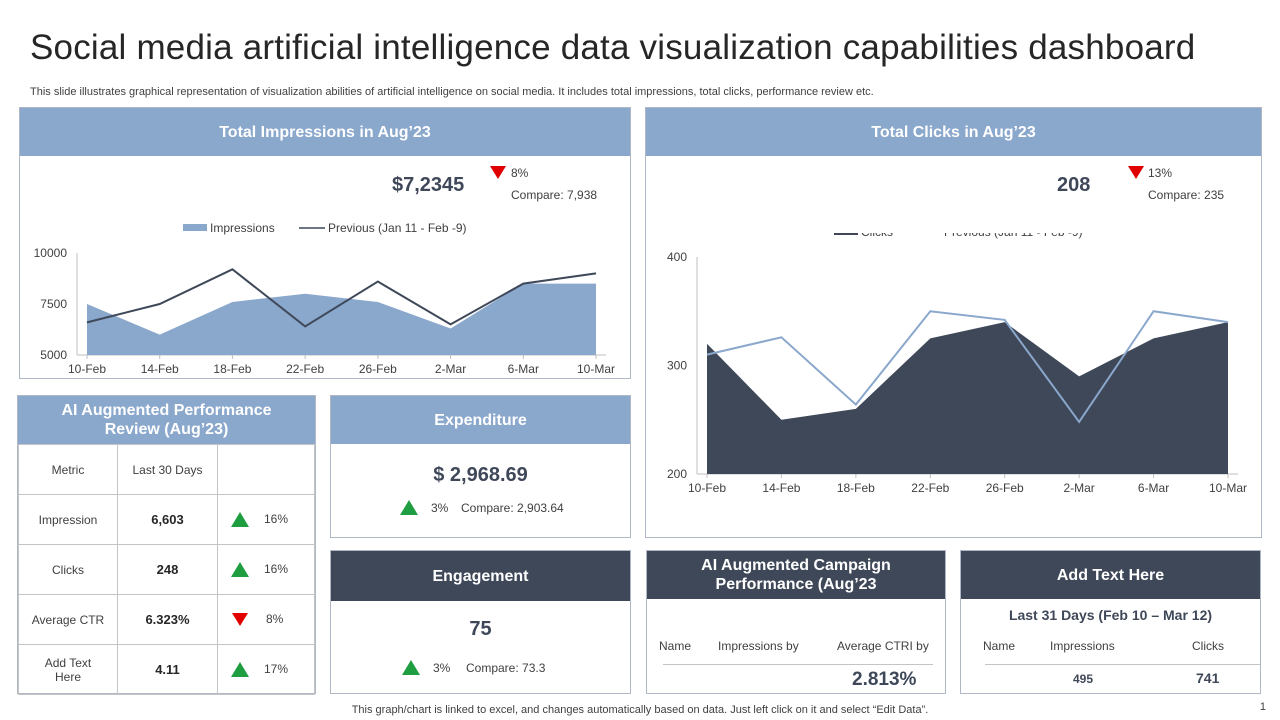 This screenshot has height=720, width=1280. Describe the element at coordinates (480, 576) in the screenshot. I see `engagement-header: Engagement` at that location.